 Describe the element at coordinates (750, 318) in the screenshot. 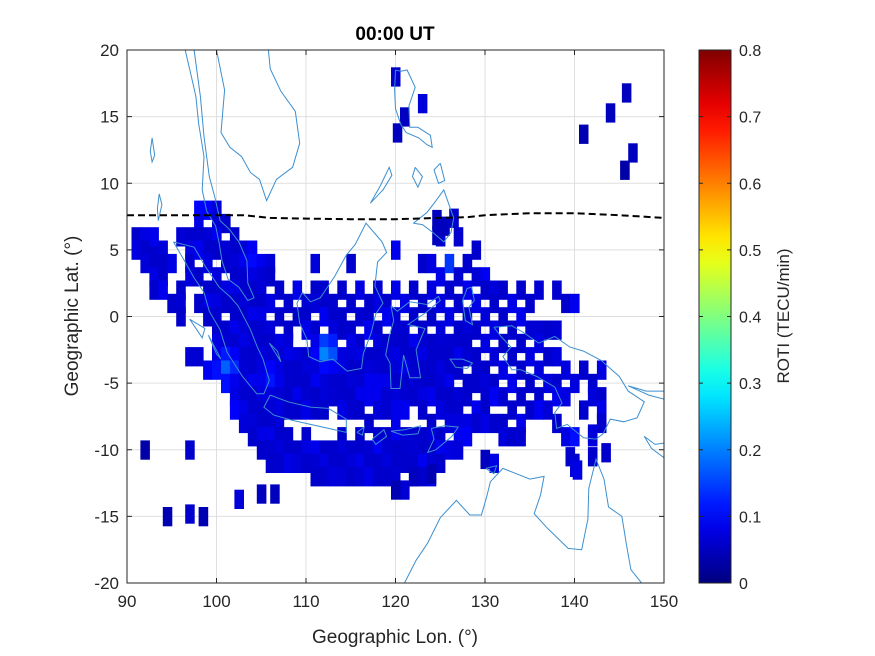

I see `colorbar-tick-labels: 0 0.1 0.2 0.3 0.4 0.5 0.6 0.7 0.8` at that location.